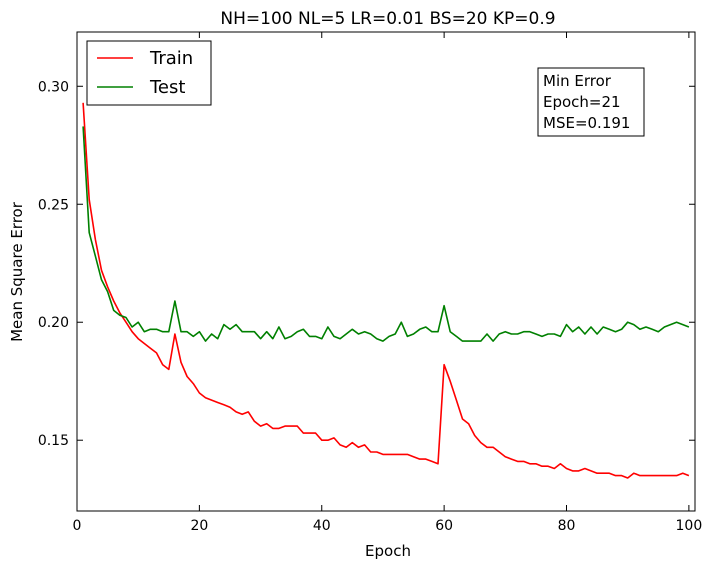 Image resolution: width=717 pixels, height=570 pixels. What do you see at coordinates (53, 87) in the screenshot?
I see `y-tick-label: 0.30` at bounding box center [53, 87].